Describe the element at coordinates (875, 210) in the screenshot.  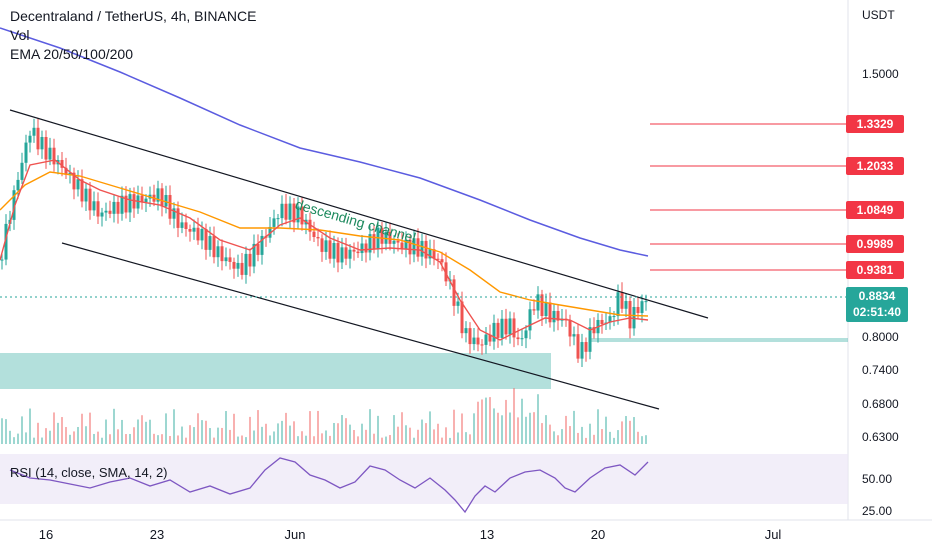
I see `level-badge: 1.0849` at that location.